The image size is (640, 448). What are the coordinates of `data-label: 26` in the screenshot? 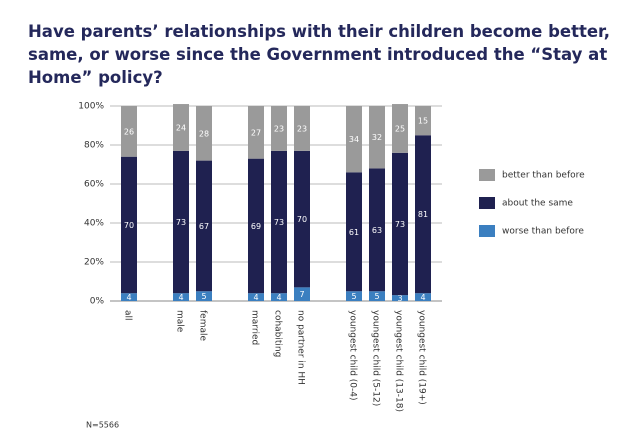 It's located at (129, 131).